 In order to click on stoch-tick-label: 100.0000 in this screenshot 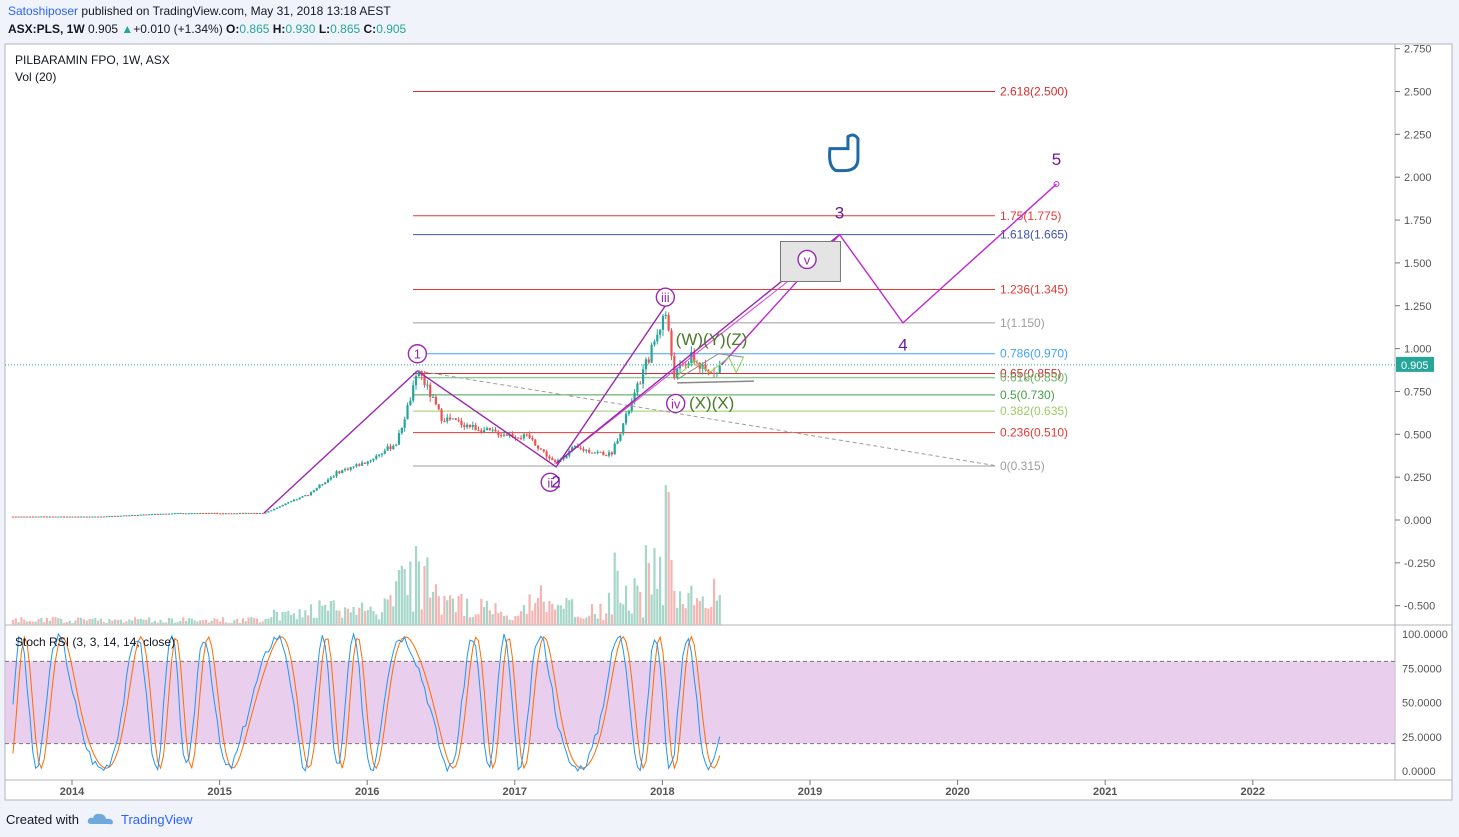, I will do `click(1425, 635)`.